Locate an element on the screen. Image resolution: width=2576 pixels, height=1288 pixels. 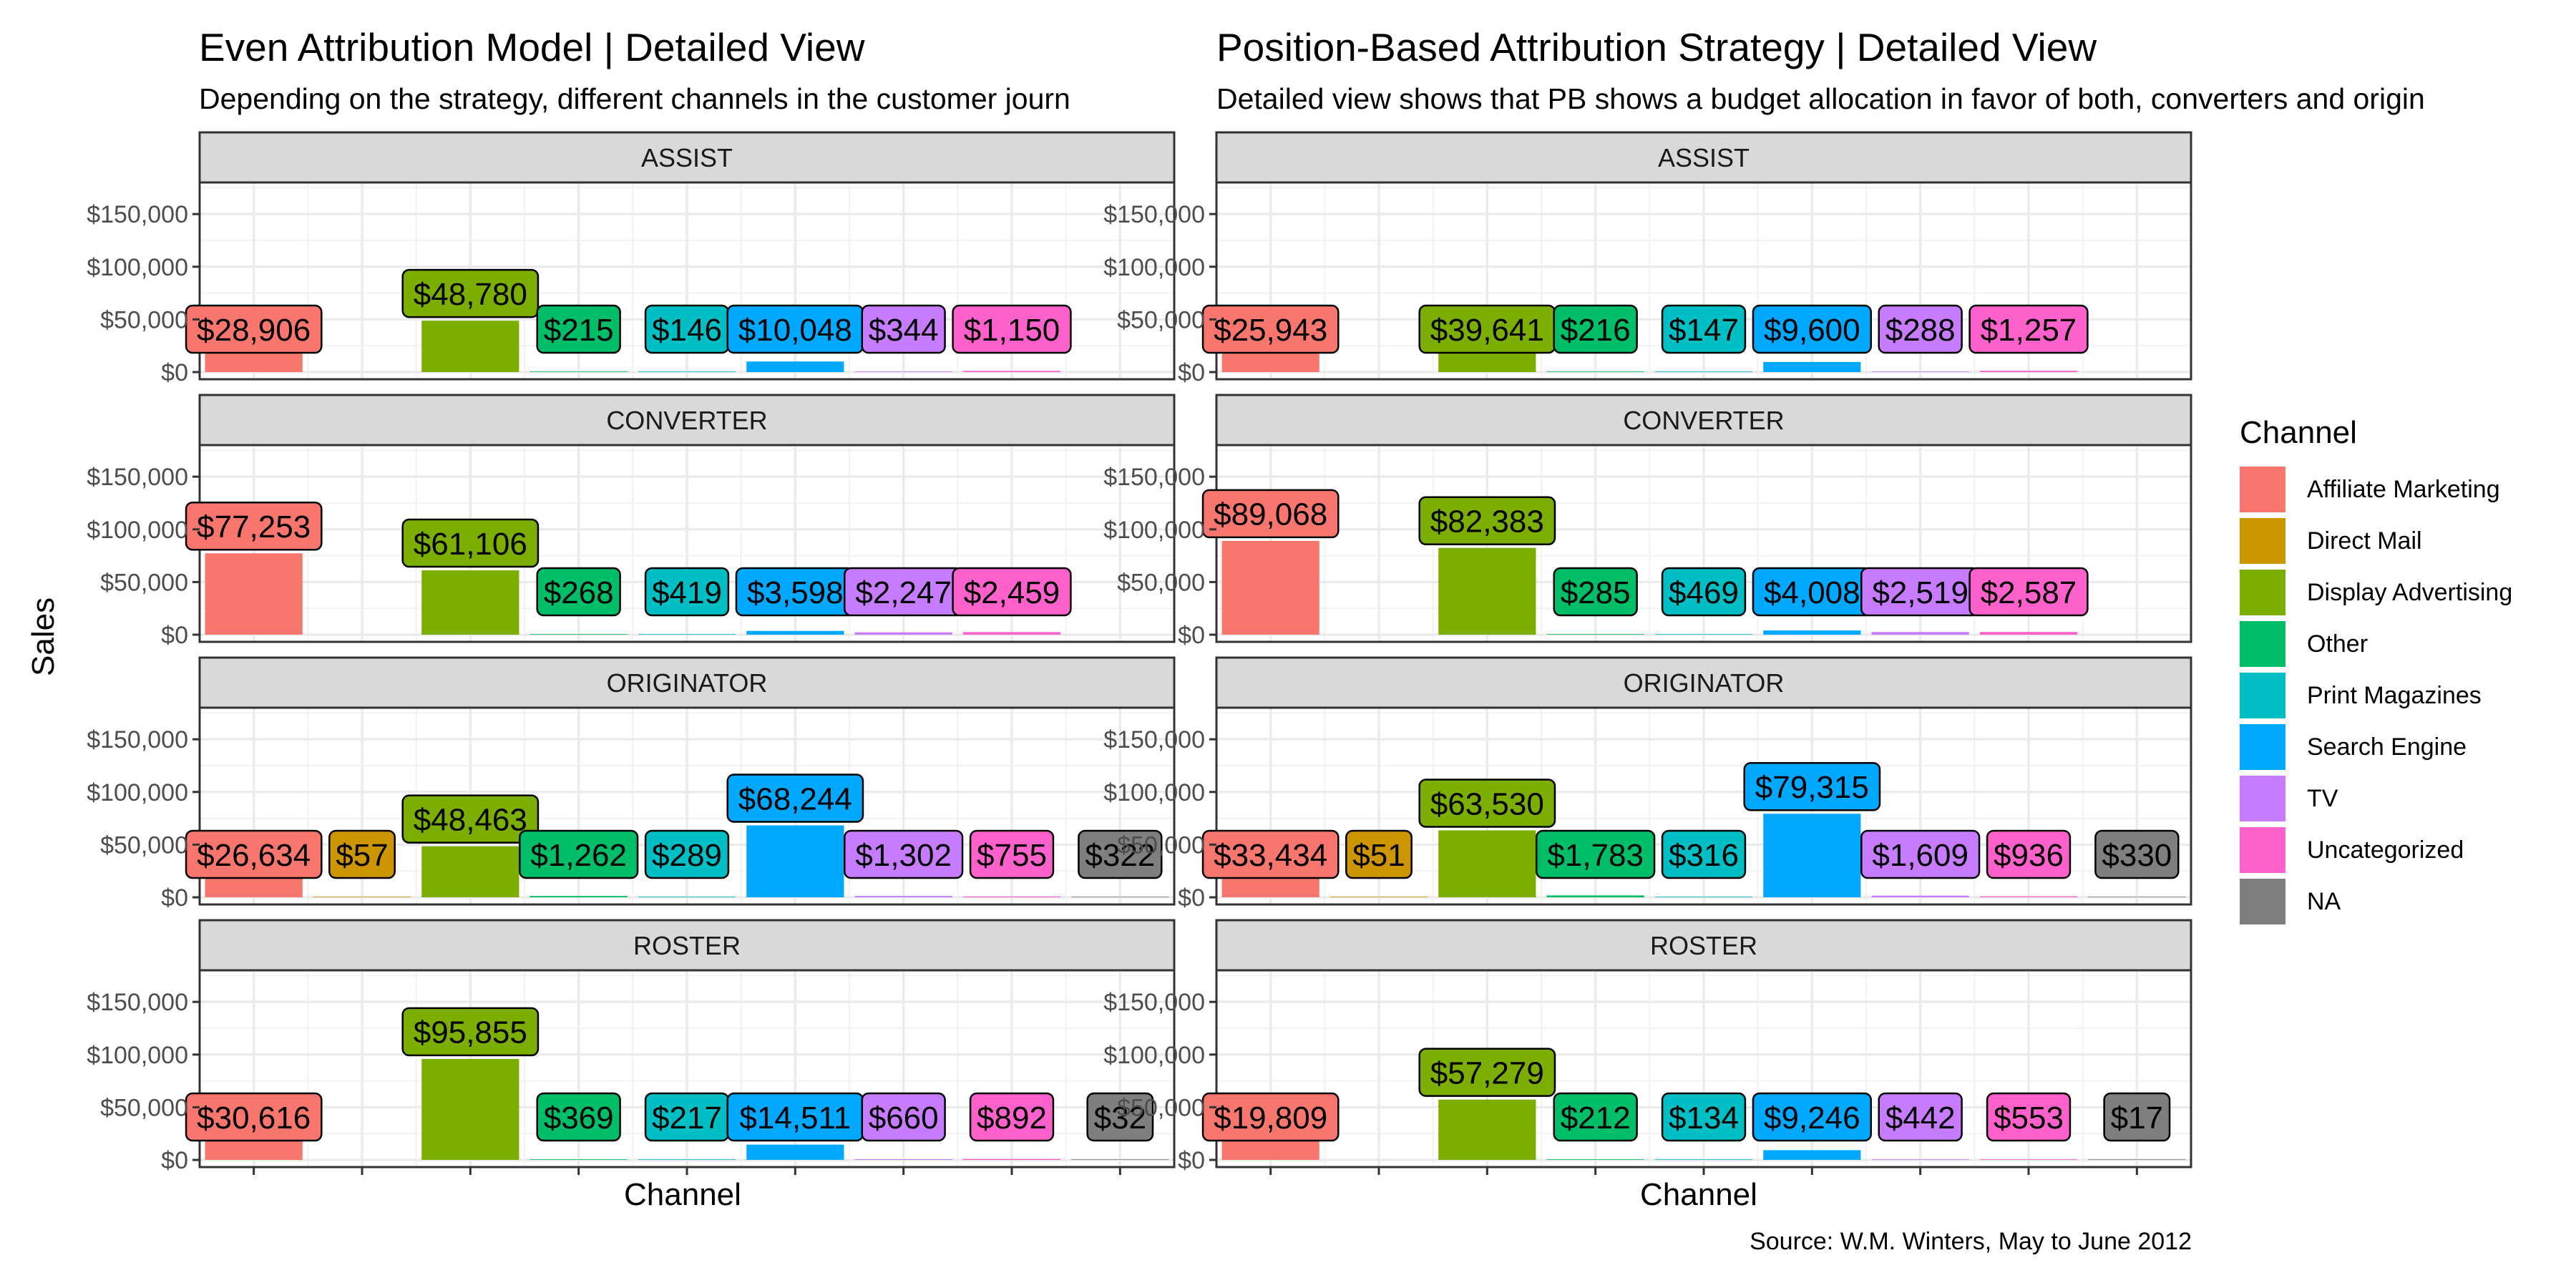
data-label-uncategorized: $2,459 is located at coordinates (1012, 592).